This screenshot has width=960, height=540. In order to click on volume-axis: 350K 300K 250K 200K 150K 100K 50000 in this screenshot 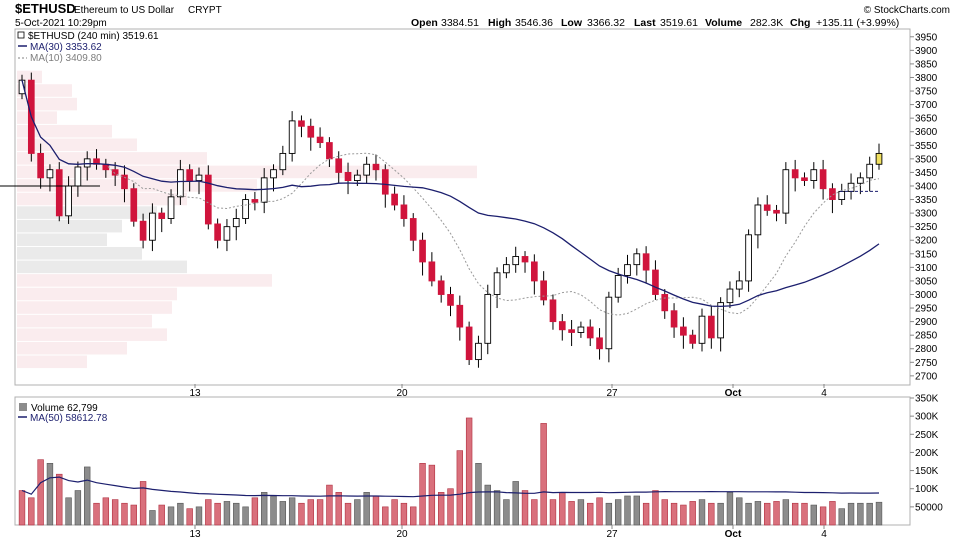, I will do `click(926, 453)`.